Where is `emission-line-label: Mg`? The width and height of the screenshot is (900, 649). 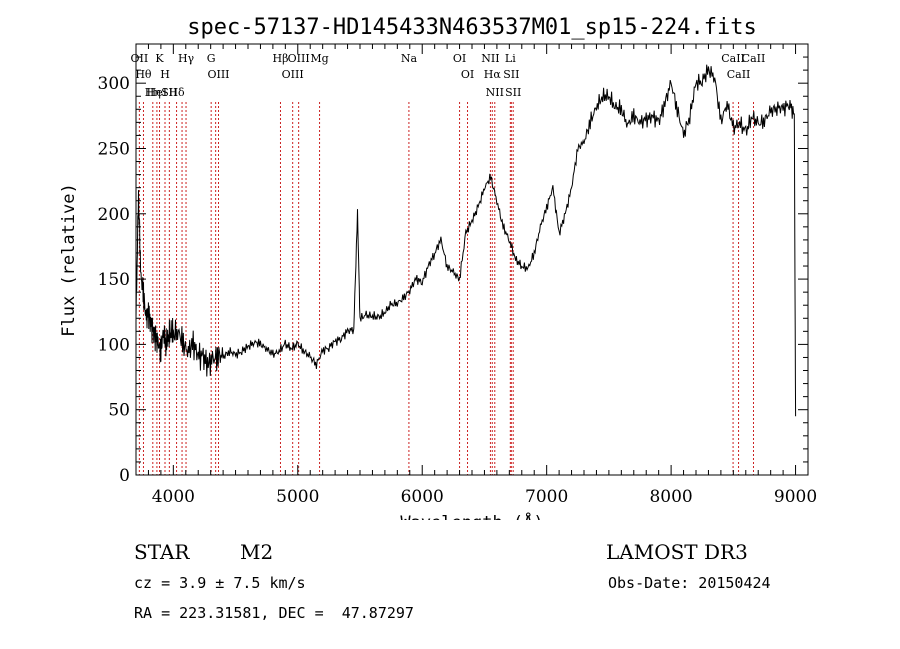
emission-line-label: Mg is located at coordinates (319, 58).